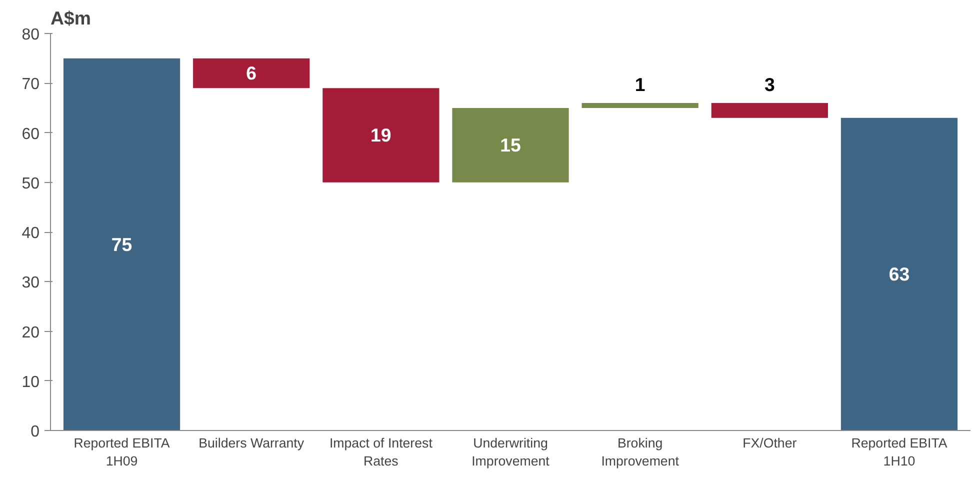 This screenshot has width=979, height=483. I want to click on y-axis-title: A$m, so click(70, 18).